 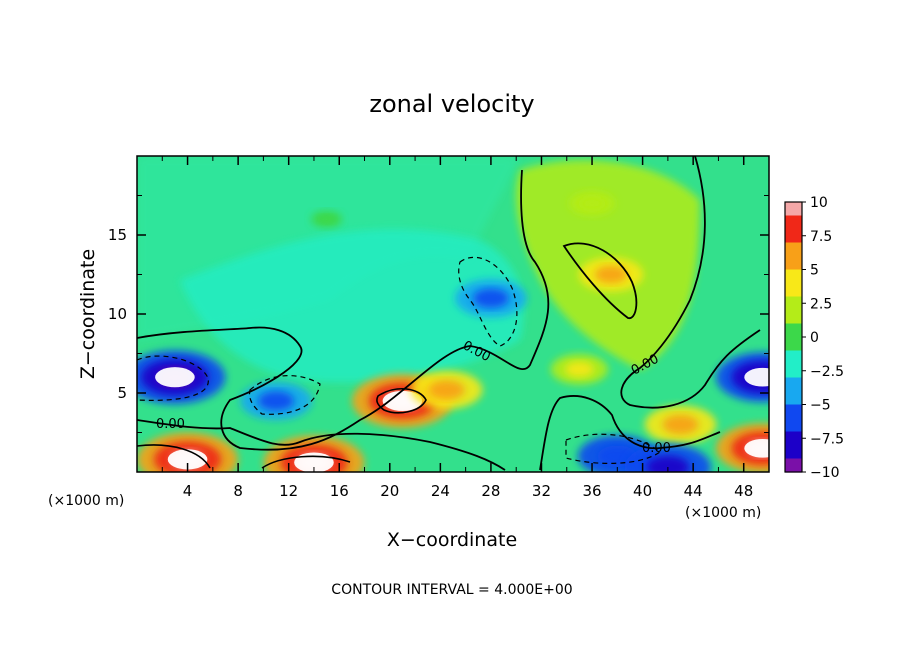 I want to click on x-axis-label: X−coordinate, so click(x=452, y=540).